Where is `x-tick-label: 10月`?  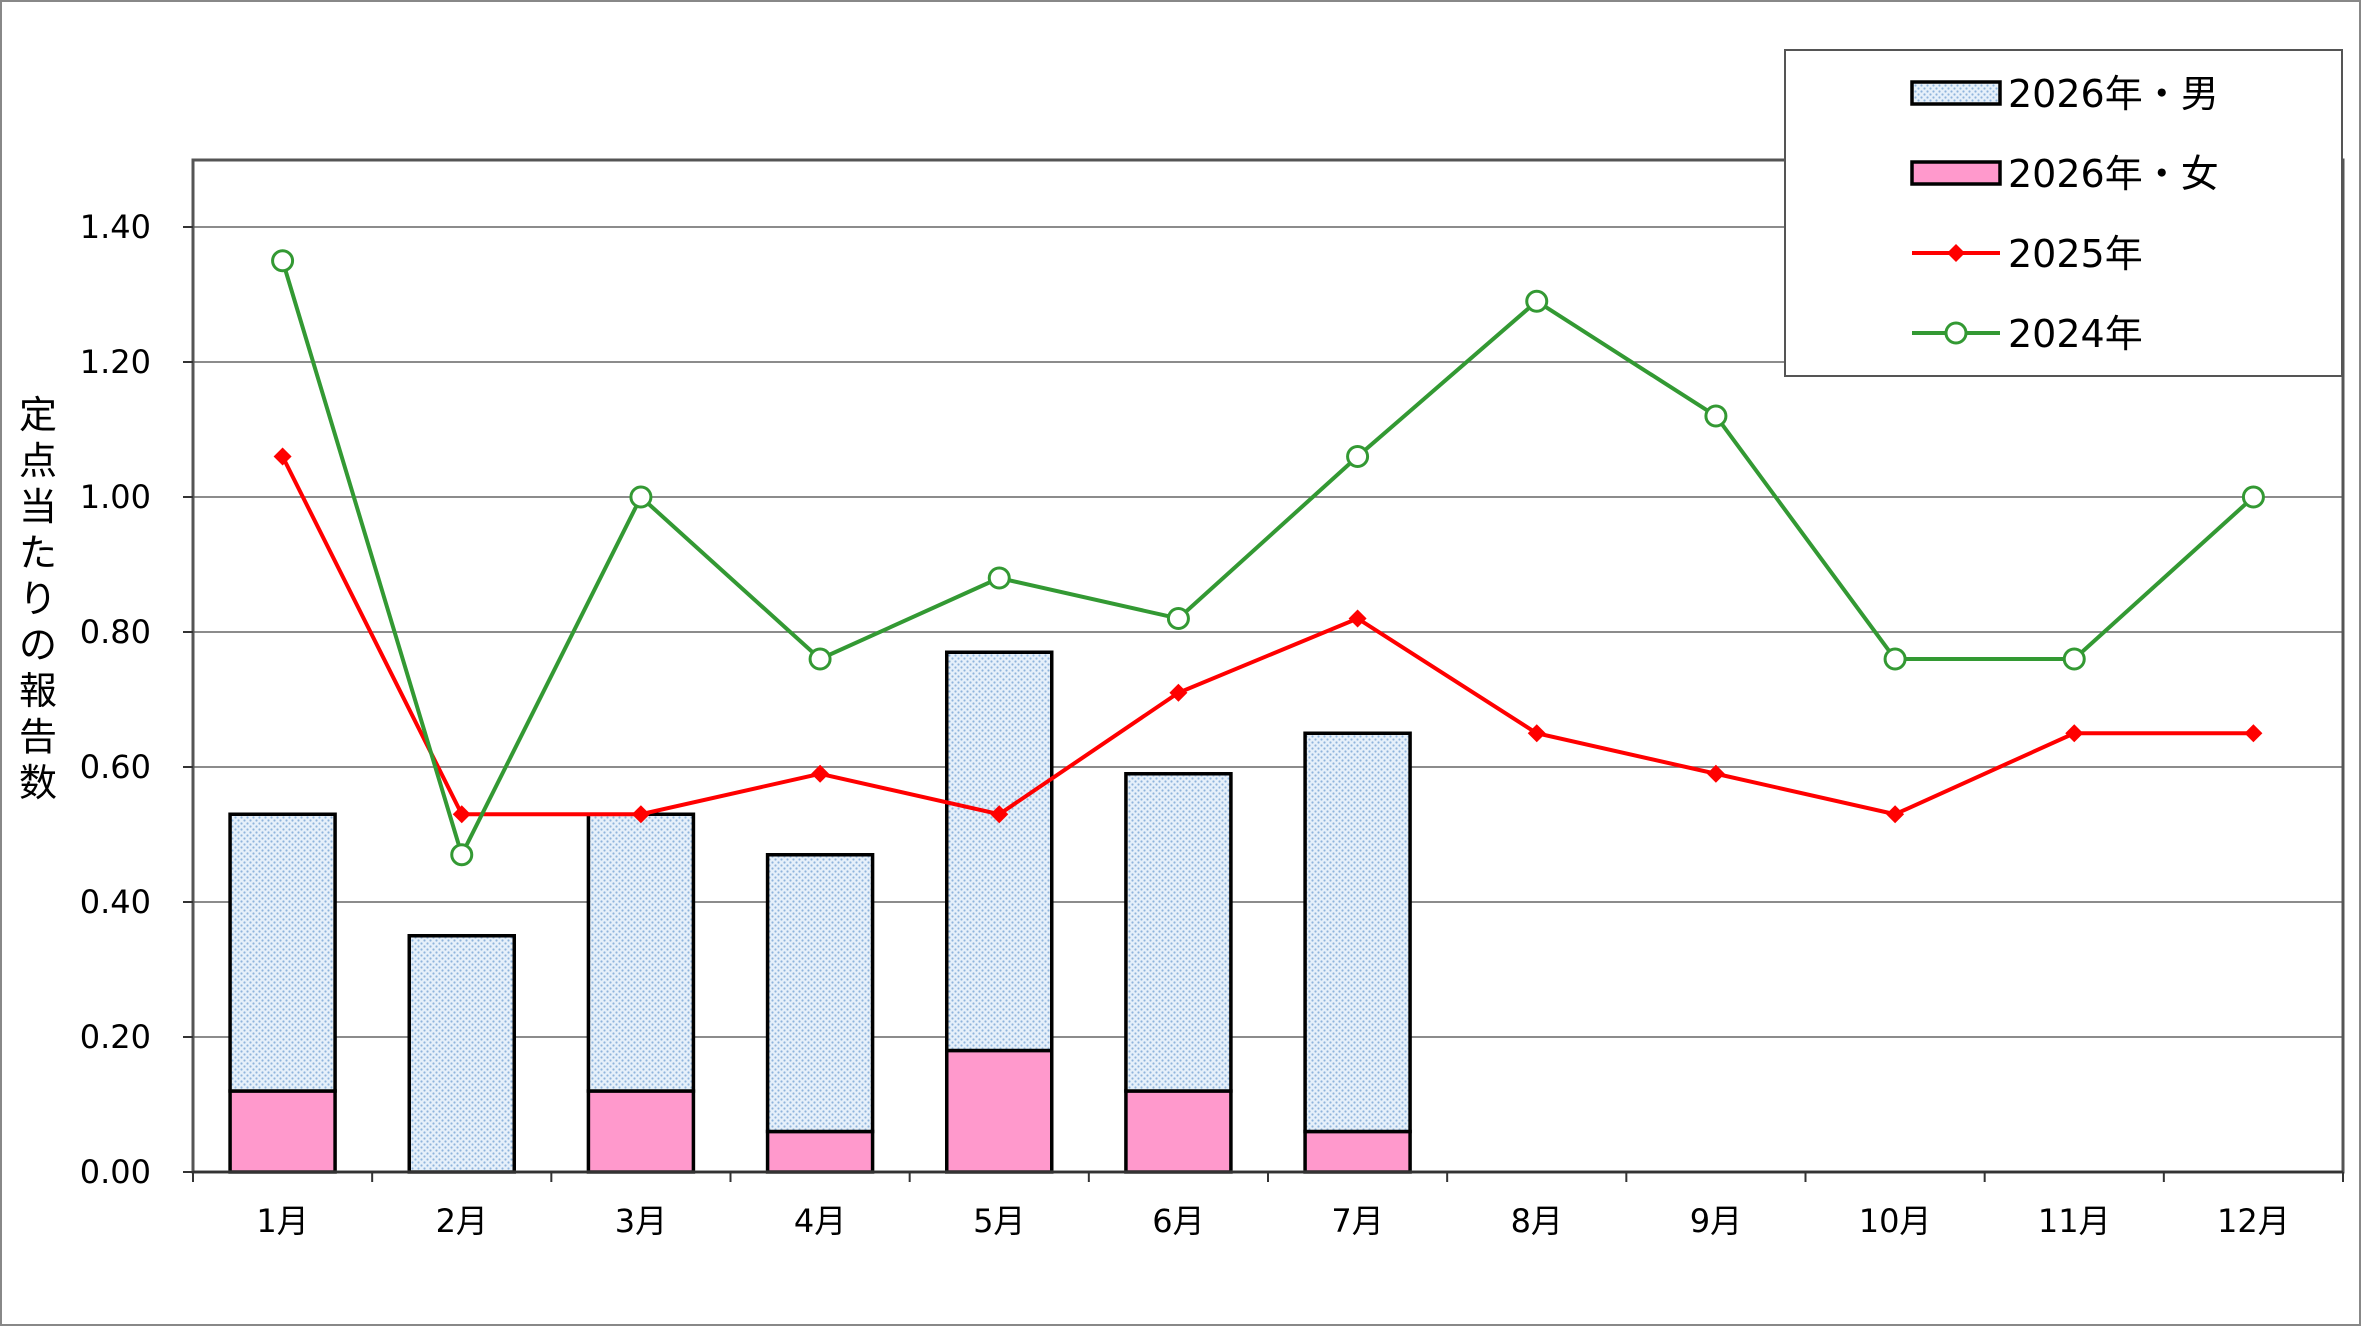
x-tick-label: 10月 is located at coordinates (1895, 1221).